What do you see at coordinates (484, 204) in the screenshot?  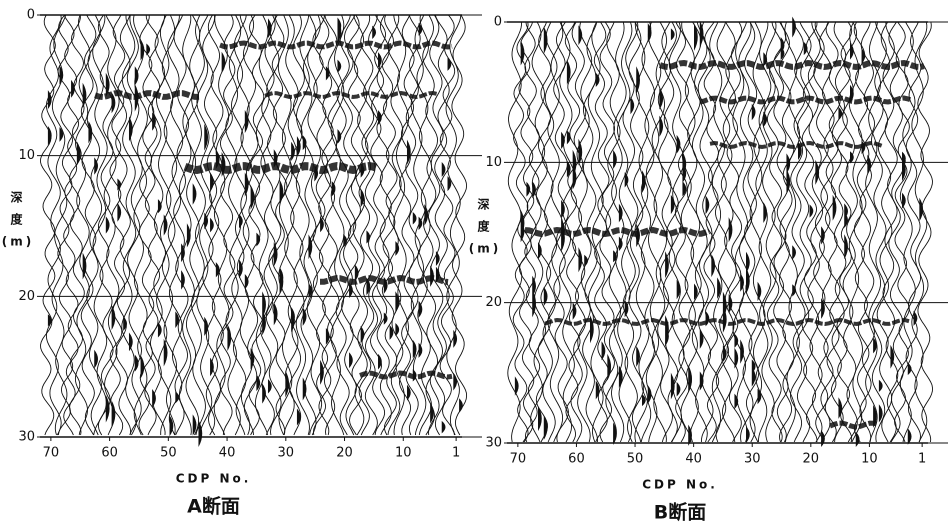 I see `y-axis-label: 深` at bounding box center [484, 204].